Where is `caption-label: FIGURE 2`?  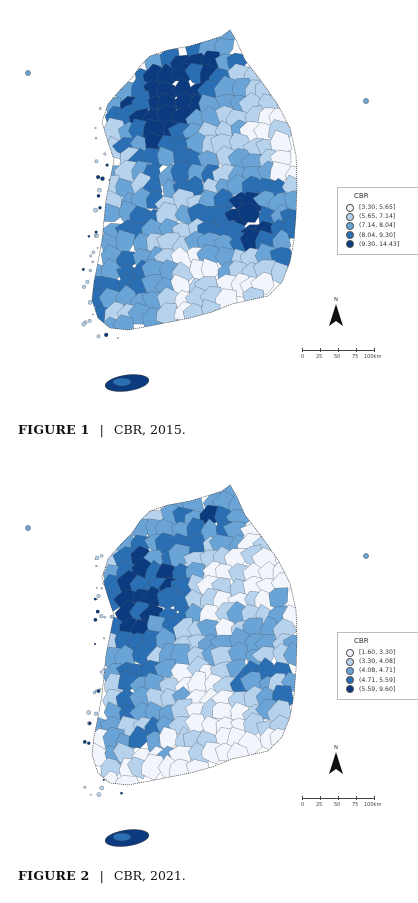
caption-label: FIGURE 2 is located at coordinates (54, 875).